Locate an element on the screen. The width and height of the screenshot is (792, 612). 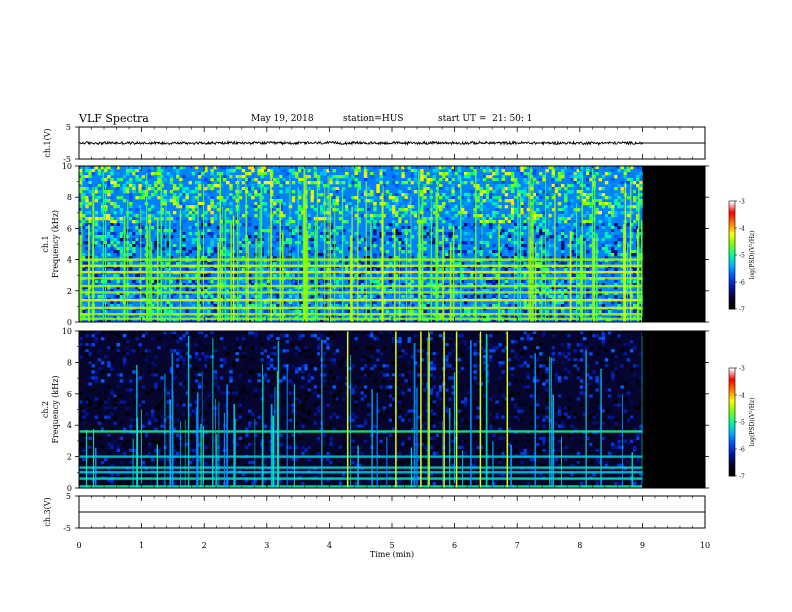
ch1_spectrogram-impulse is located at coordinates (307, 276).